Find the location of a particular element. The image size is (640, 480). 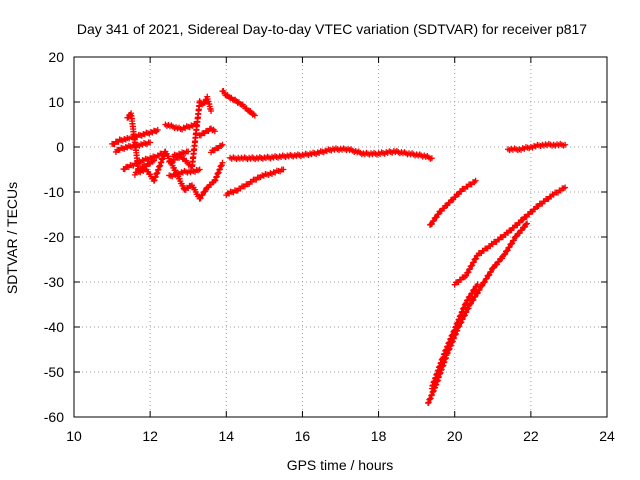

x-tick-label: 16 is located at coordinates (303, 436).